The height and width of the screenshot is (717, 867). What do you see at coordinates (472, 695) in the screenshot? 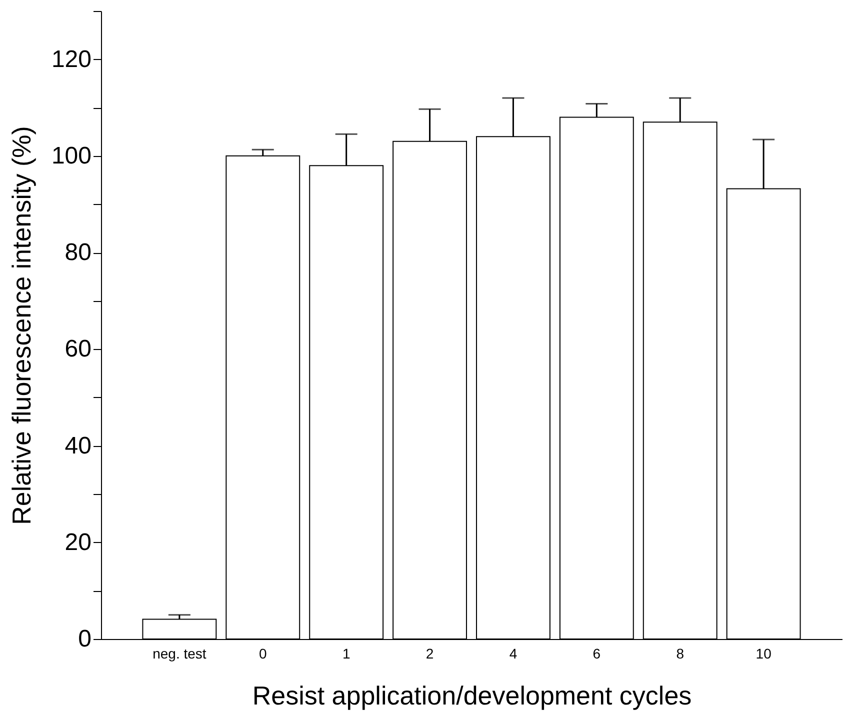
I see `x-axis-title: Resist application/development cycles` at bounding box center [472, 695].